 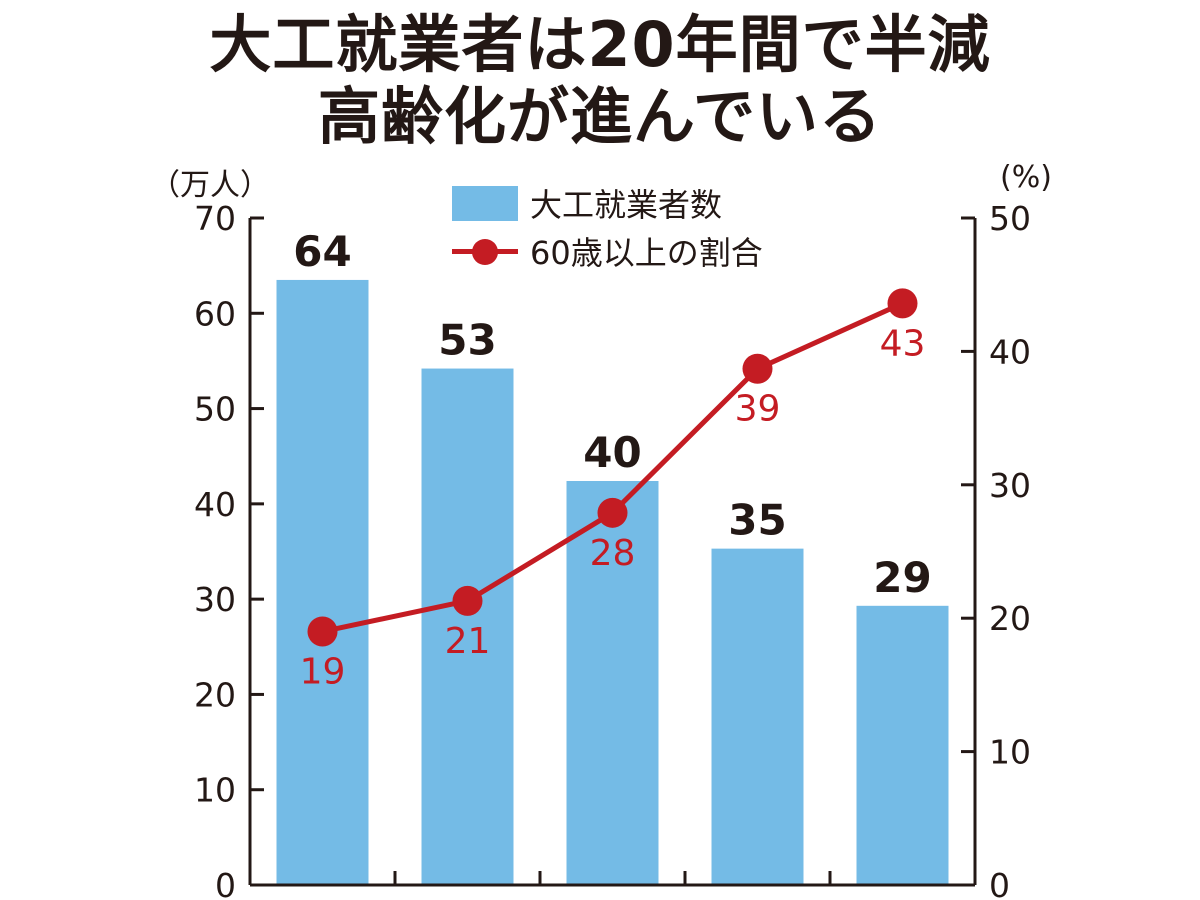 What do you see at coordinates (468, 641) in the screenshot?
I see `line-value-label: 21` at bounding box center [468, 641].